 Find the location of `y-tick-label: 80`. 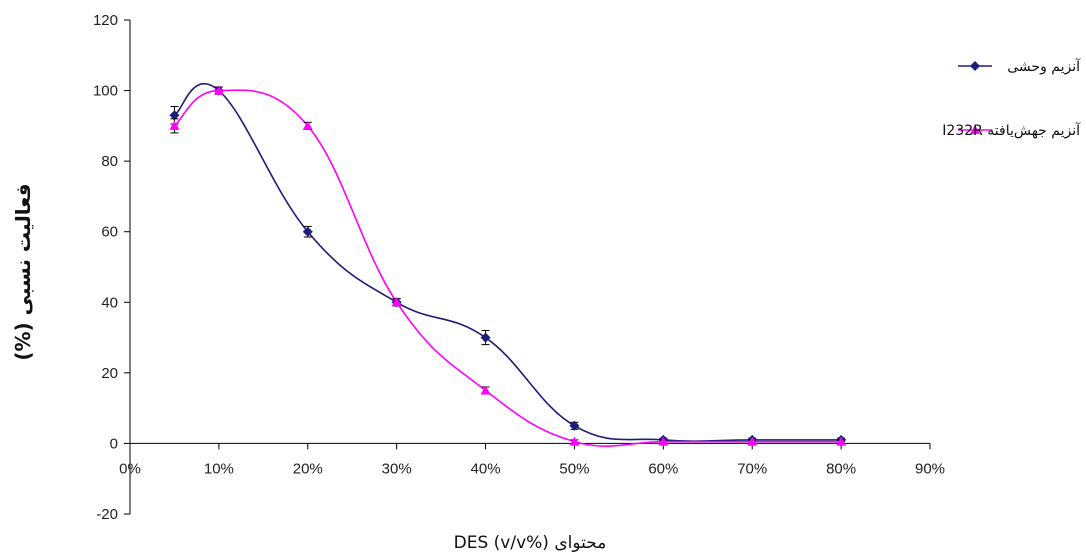

y-tick-label: 80 is located at coordinates (109, 161).